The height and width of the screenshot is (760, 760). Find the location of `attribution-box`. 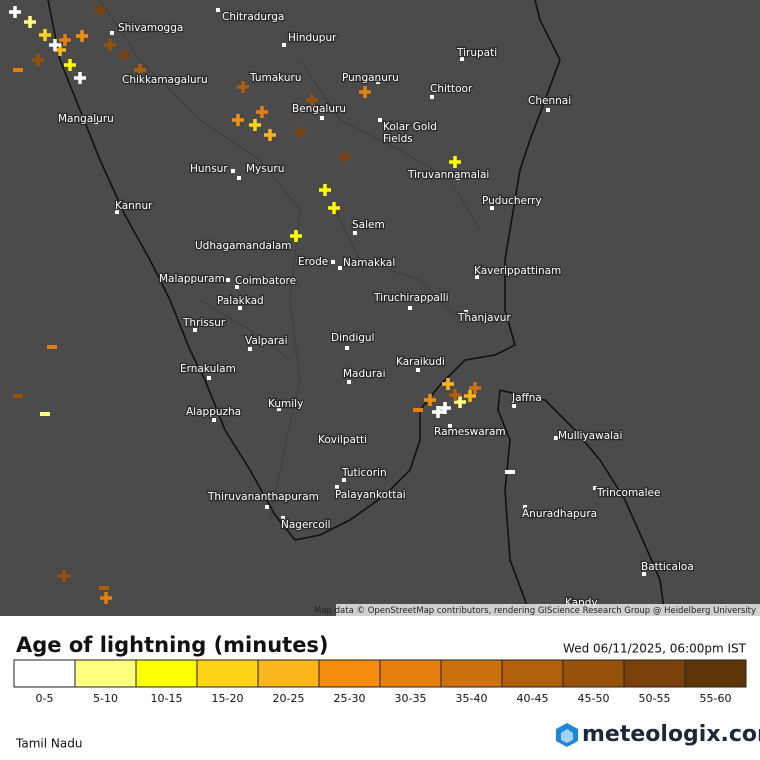

attribution-box is located at coordinates (548, 610).